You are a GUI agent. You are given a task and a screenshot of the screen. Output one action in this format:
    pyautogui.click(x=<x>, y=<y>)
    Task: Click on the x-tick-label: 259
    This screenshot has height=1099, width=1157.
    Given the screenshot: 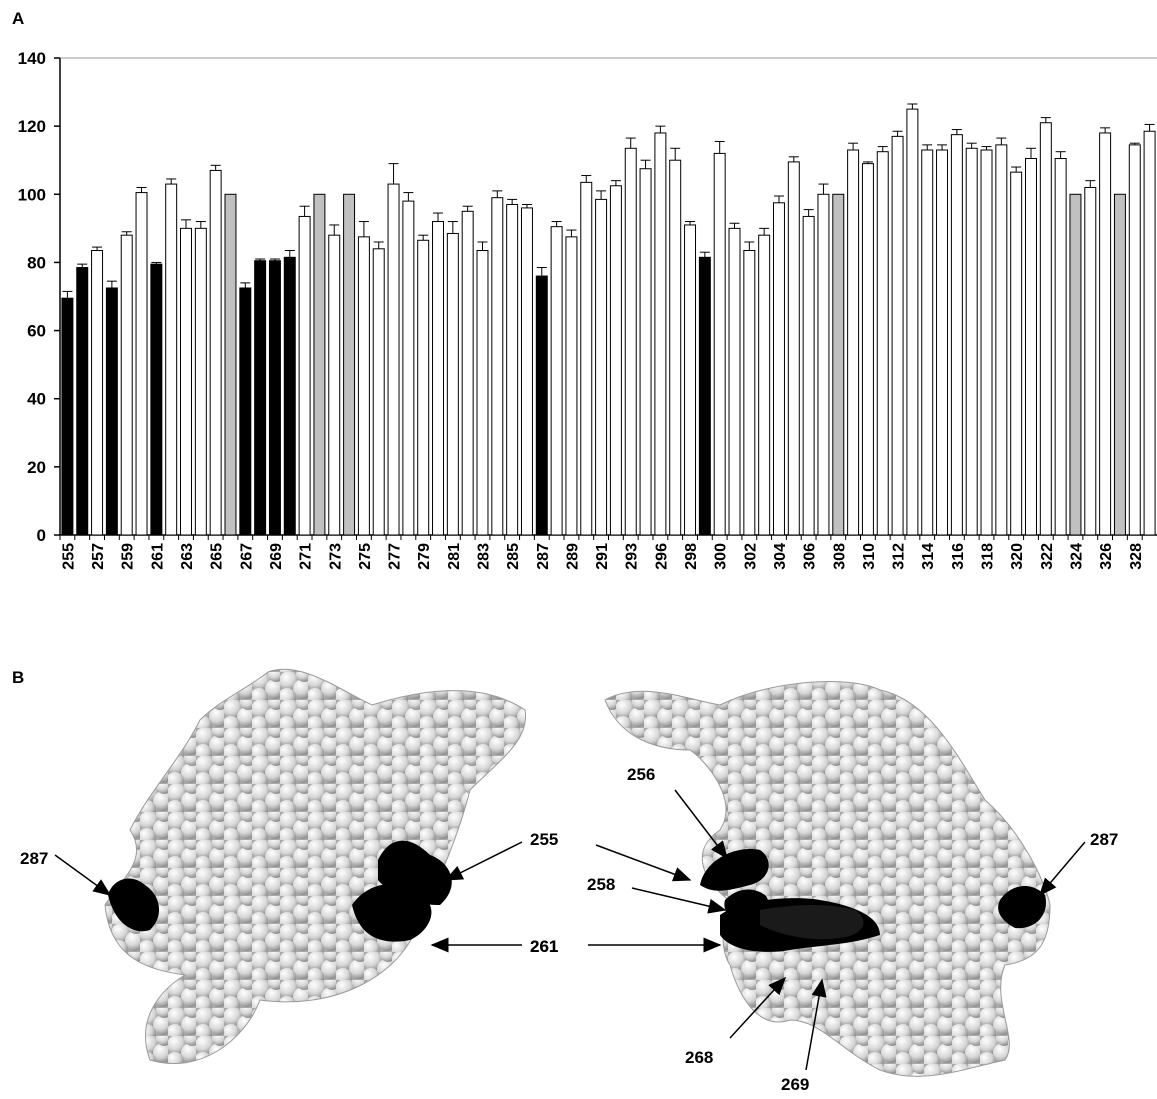 What is the action you would take?
    pyautogui.click(x=128, y=556)
    